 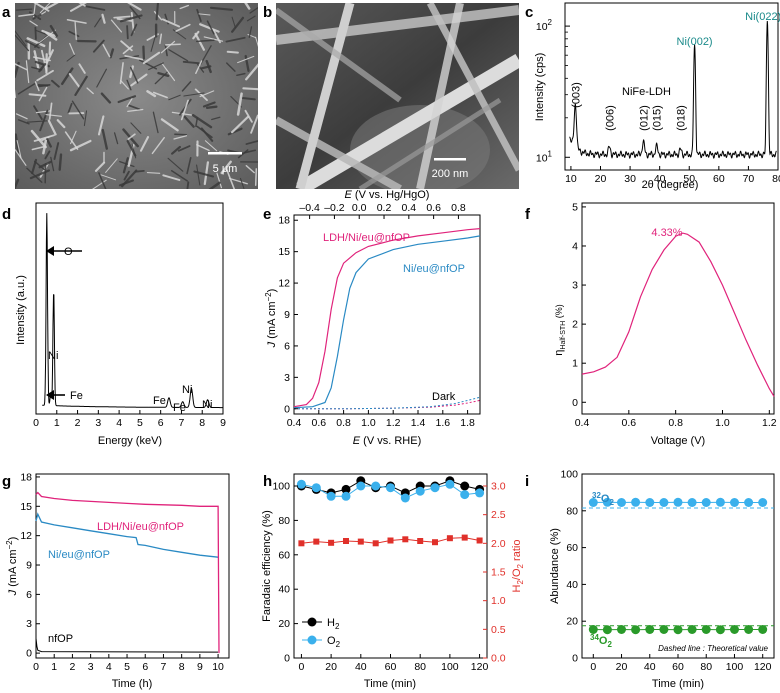 I want to click on x-tick-label: 60, so click(x=719, y=179).